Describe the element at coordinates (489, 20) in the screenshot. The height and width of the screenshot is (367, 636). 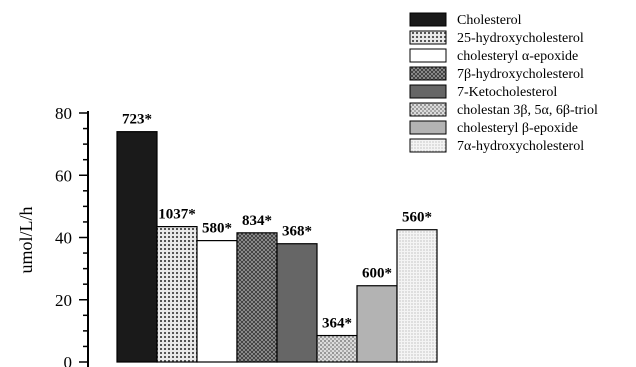
I see `legend-label: Cholesterol` at that location.